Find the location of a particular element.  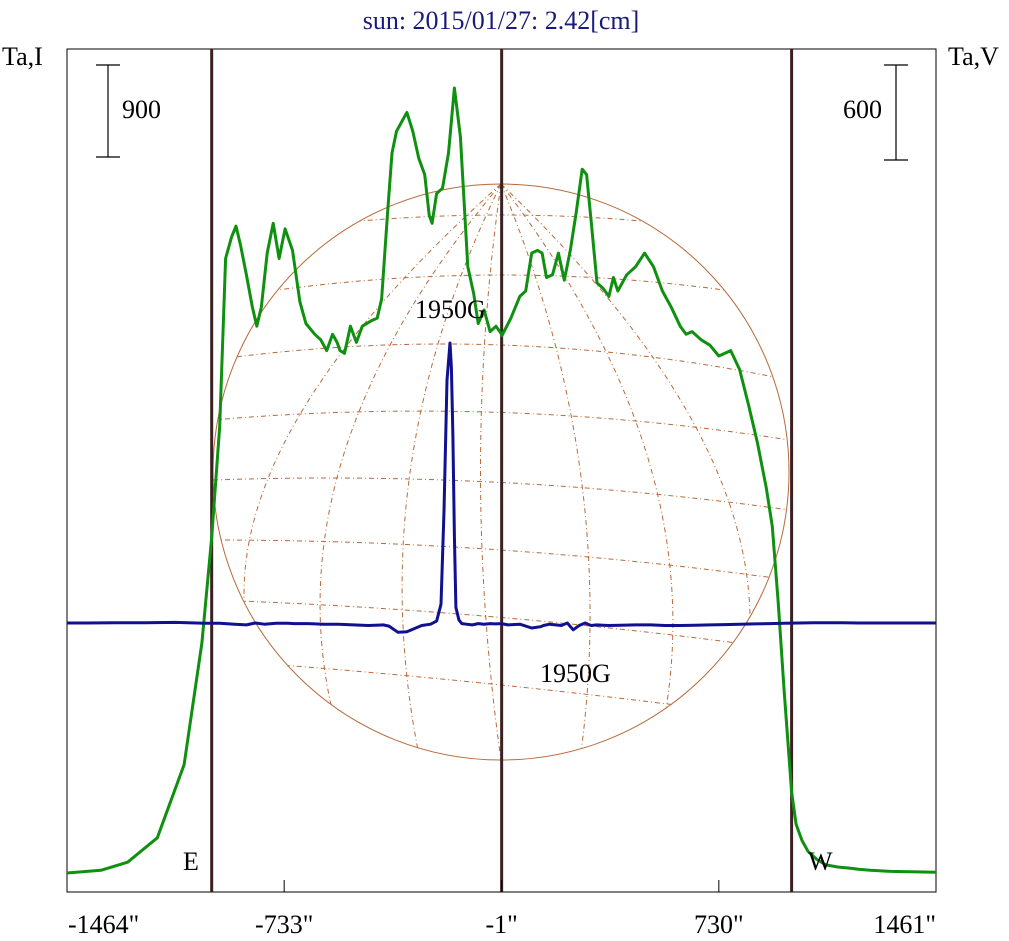

x-tick-label: 1461" is located at coordinates (904, 924).